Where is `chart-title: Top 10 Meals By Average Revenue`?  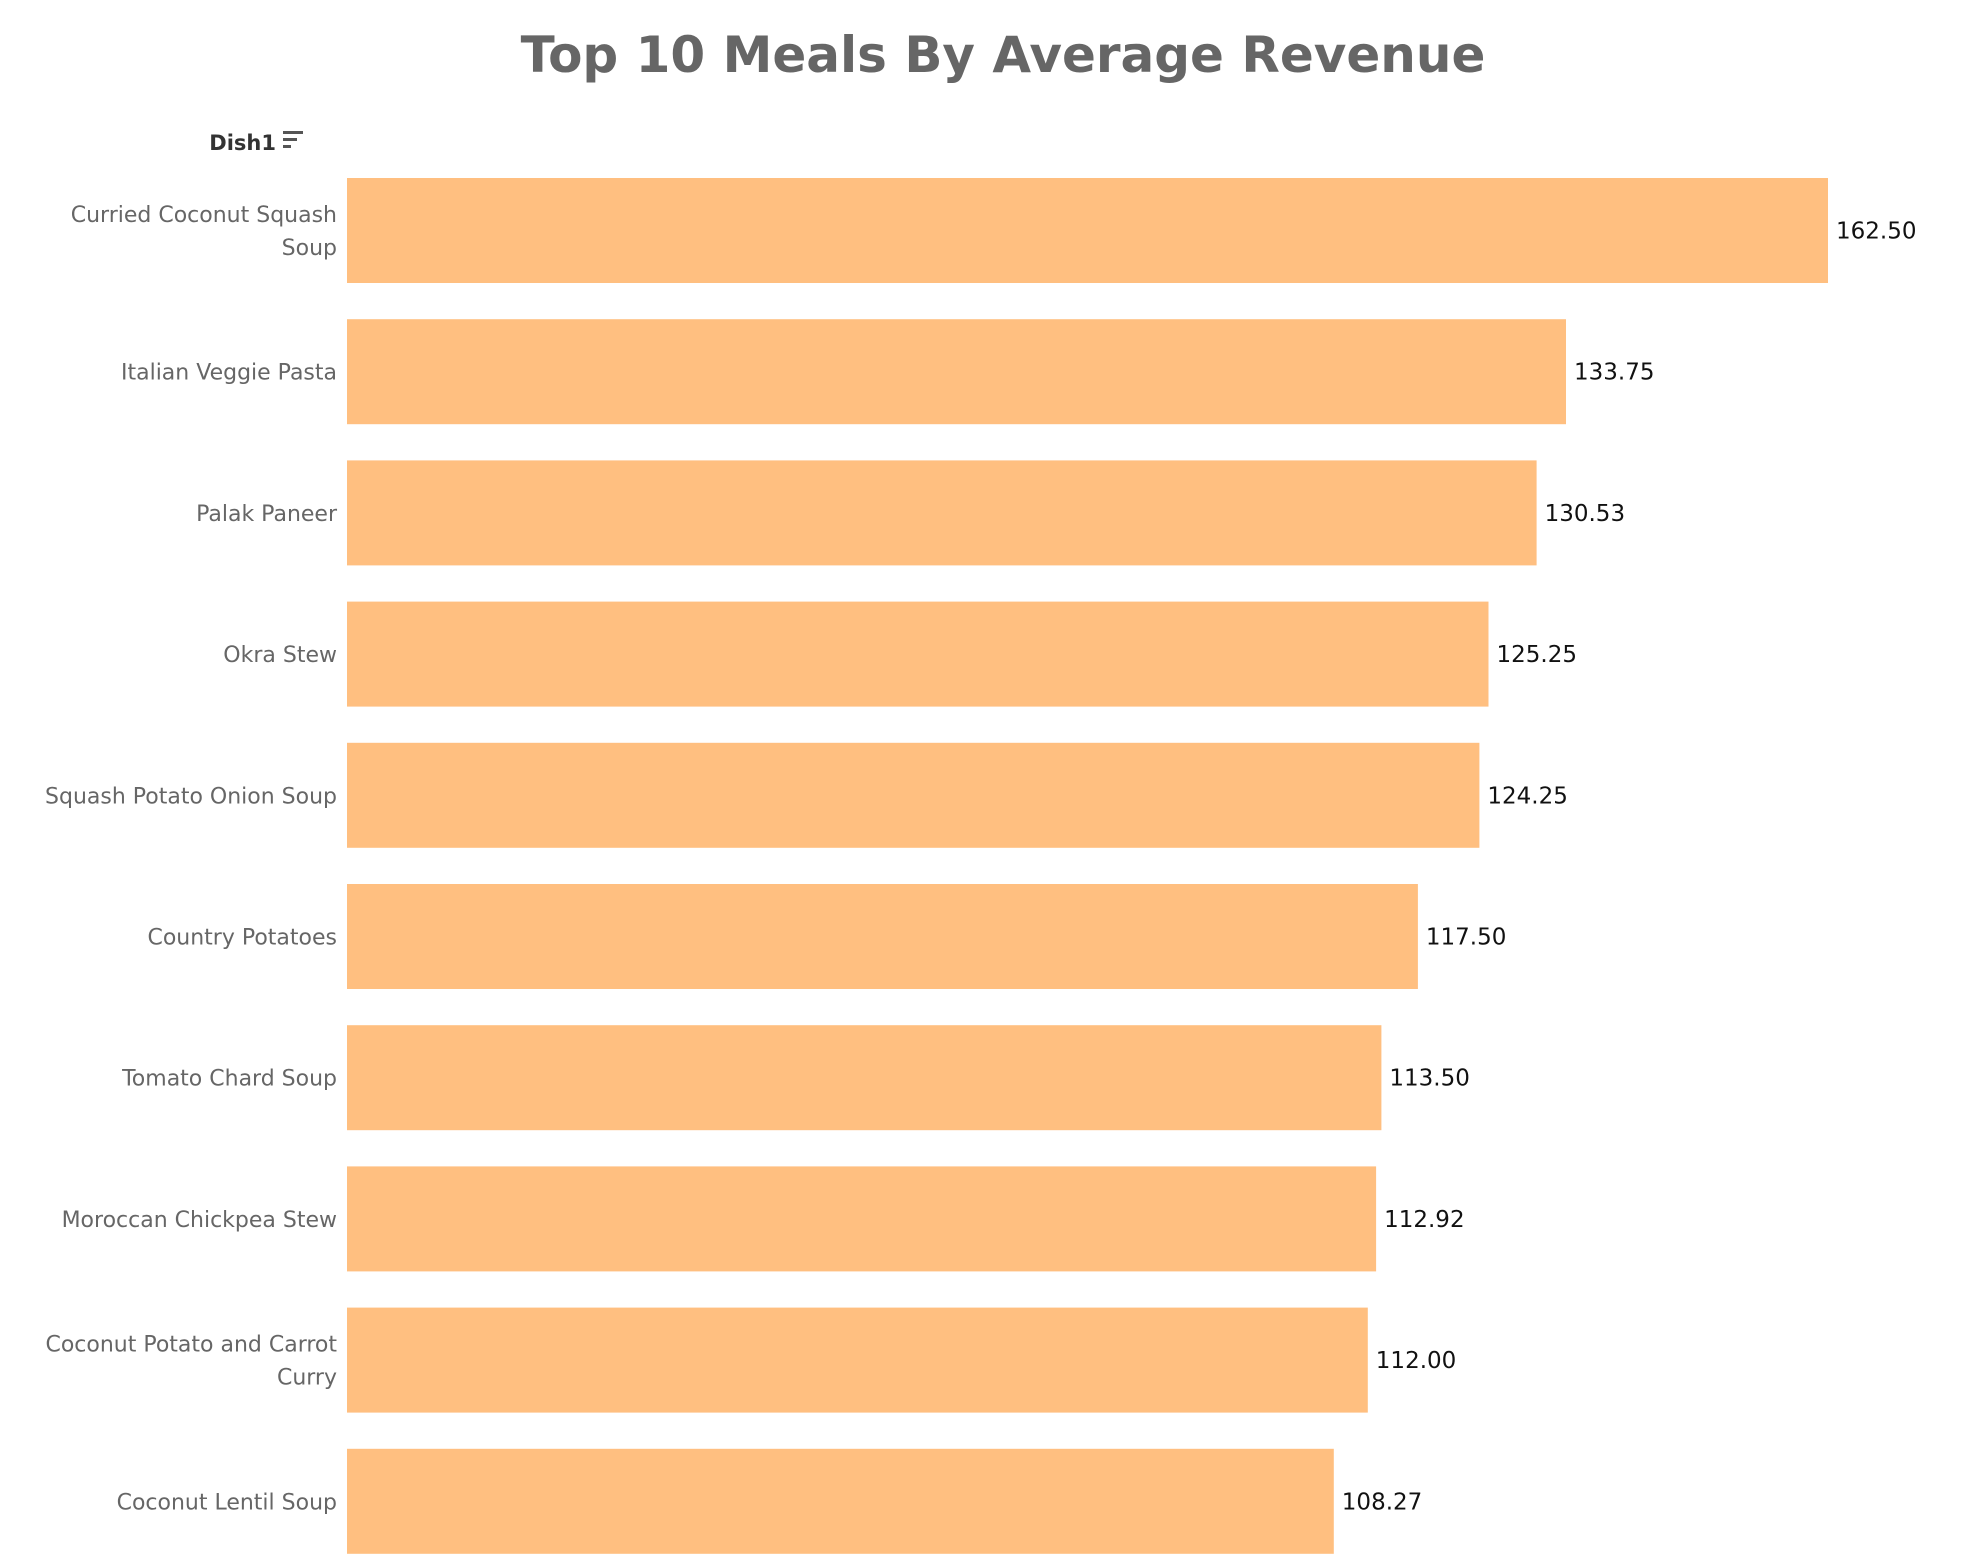
chart-title: Top 10 Meals By Average Revenue is located at coordinates (1003, 55).